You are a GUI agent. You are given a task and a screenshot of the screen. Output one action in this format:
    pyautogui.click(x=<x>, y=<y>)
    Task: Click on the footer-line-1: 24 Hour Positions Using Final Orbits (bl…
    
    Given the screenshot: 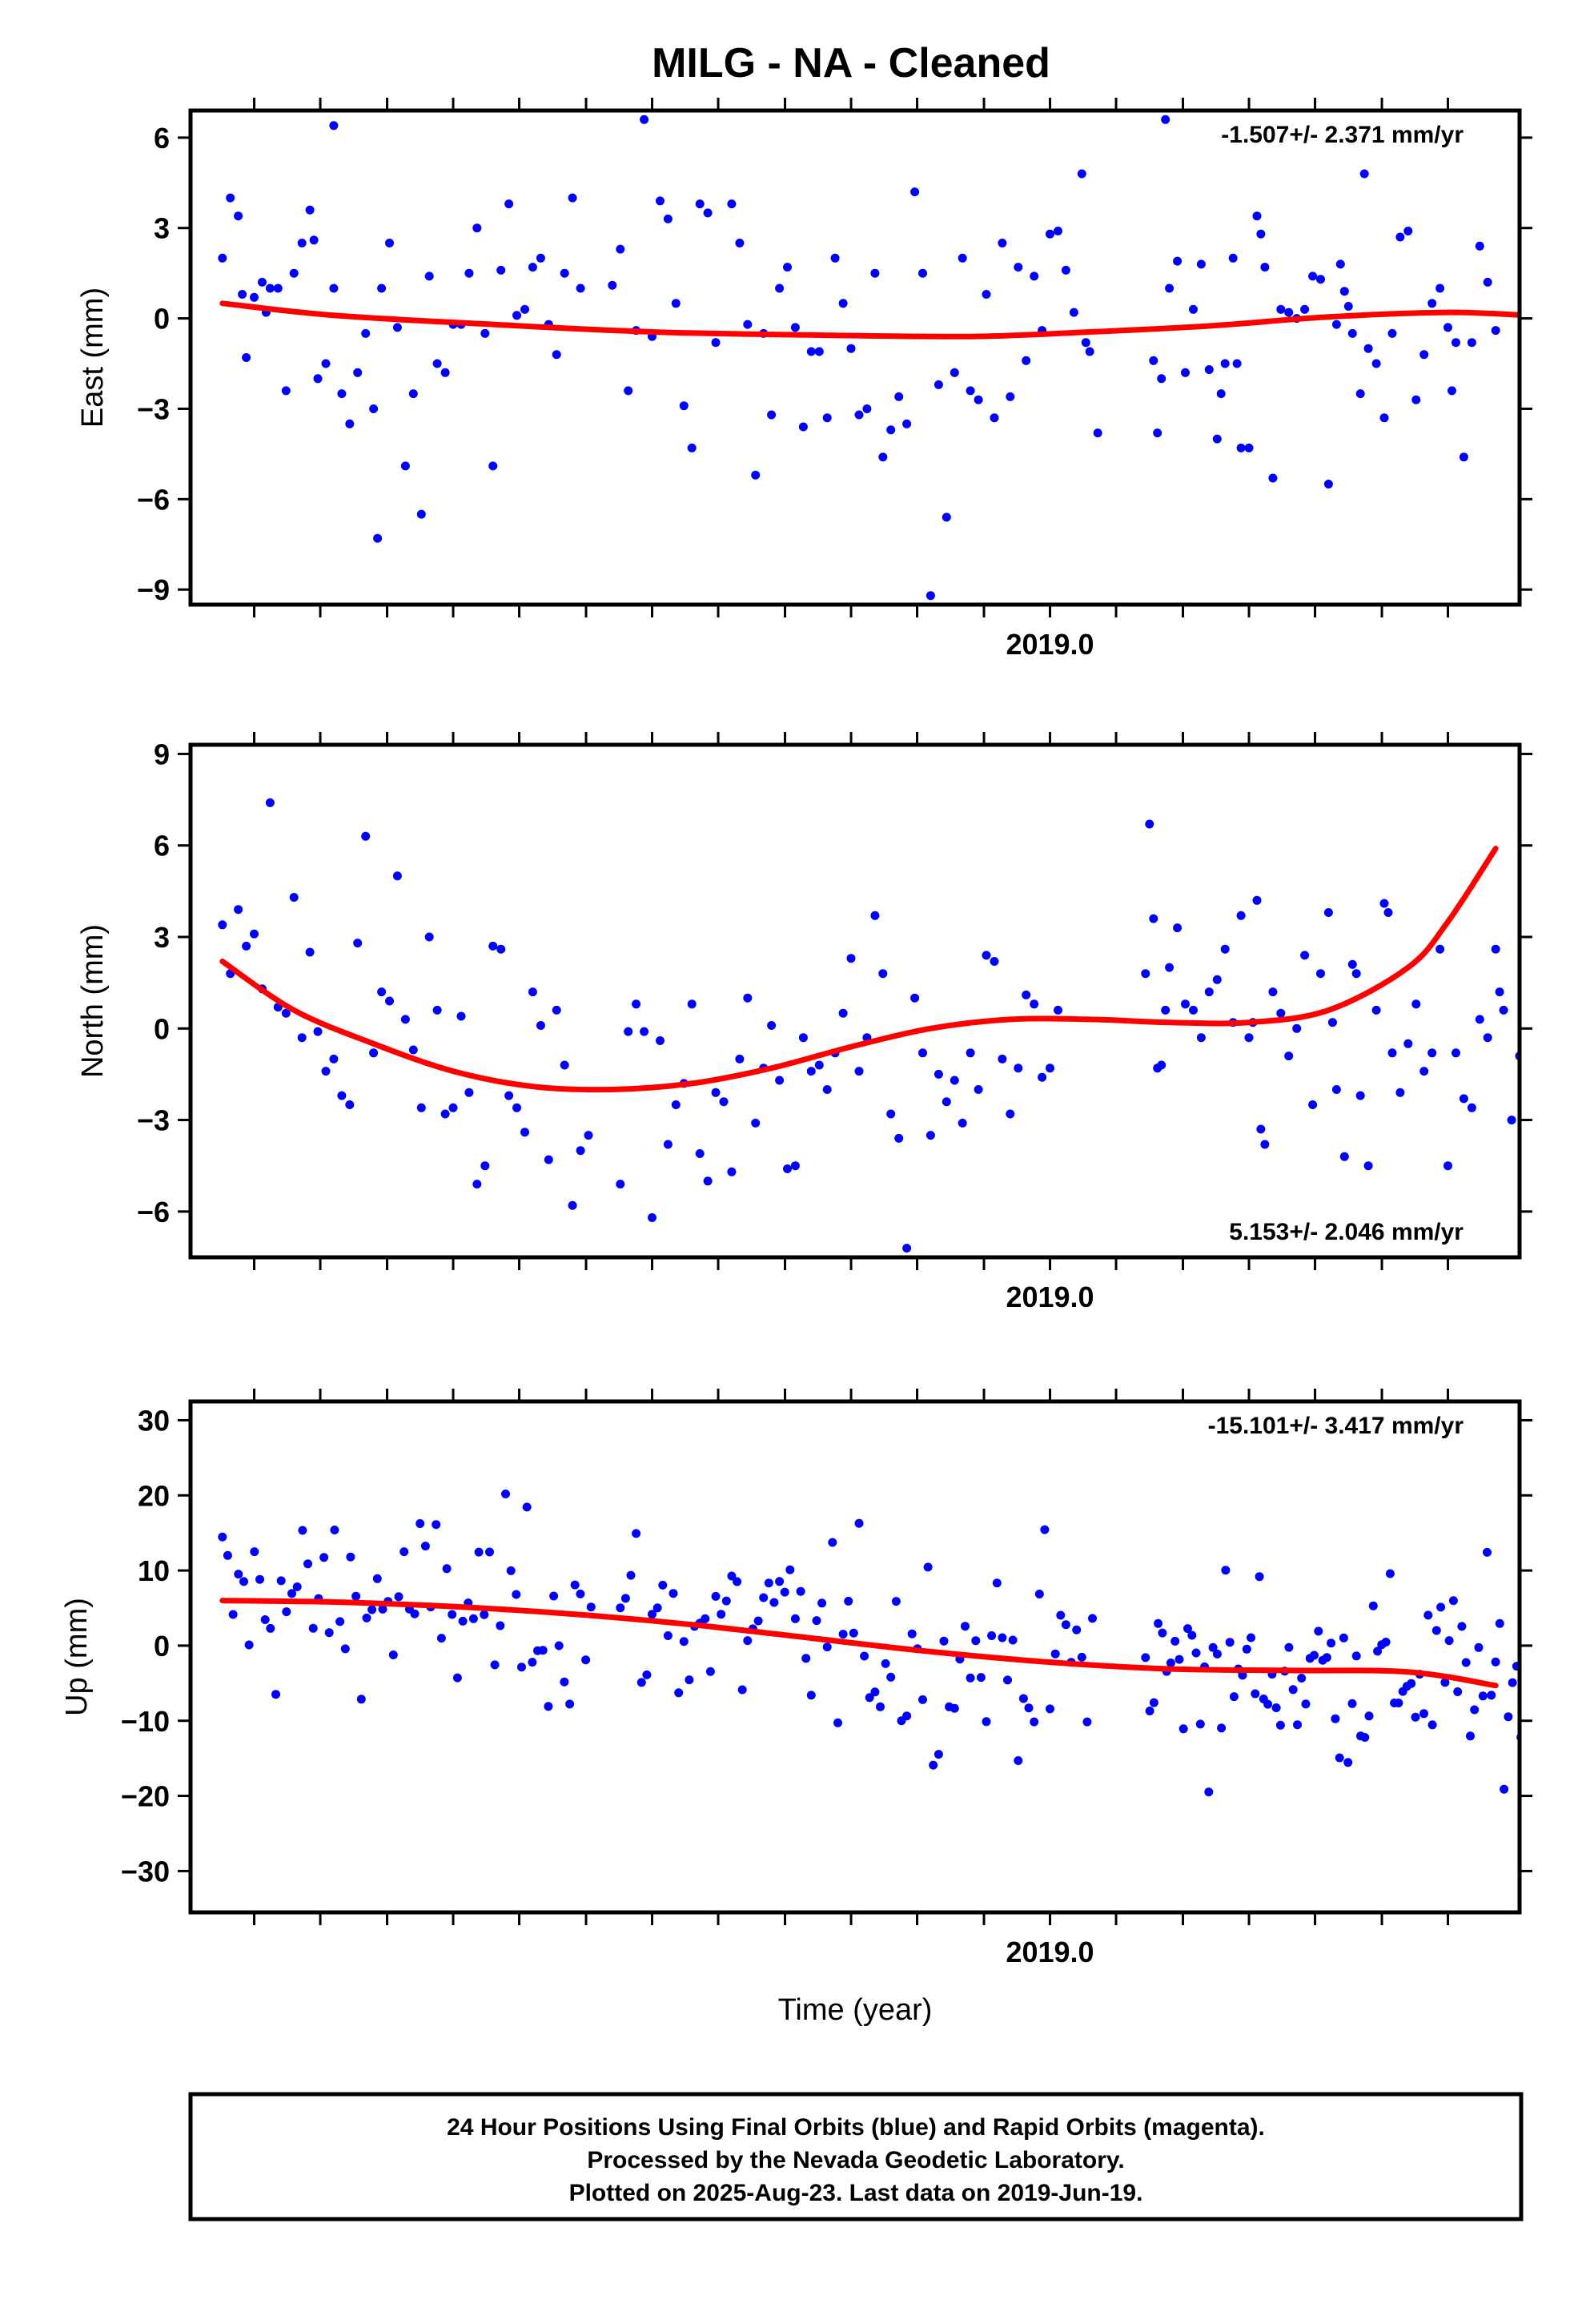 What is the action you would take?
    pyautogui.click(x=856, y=2127)
    